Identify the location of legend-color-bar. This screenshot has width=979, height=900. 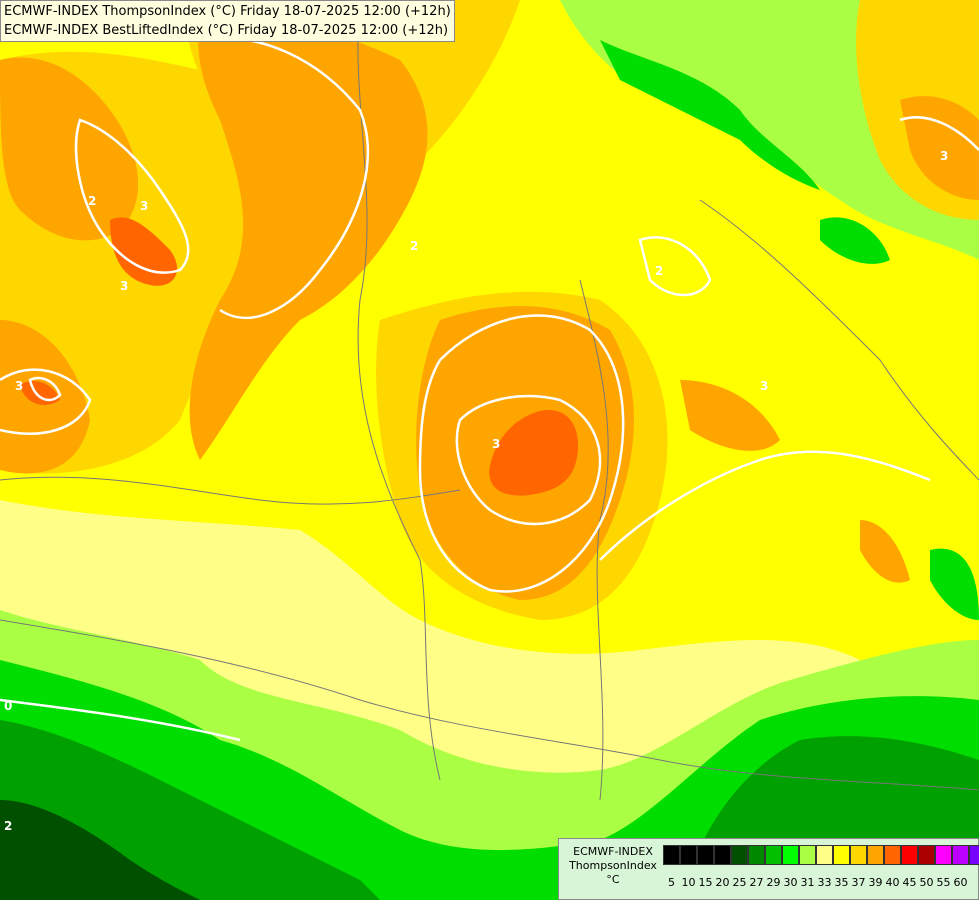
(821, 855).